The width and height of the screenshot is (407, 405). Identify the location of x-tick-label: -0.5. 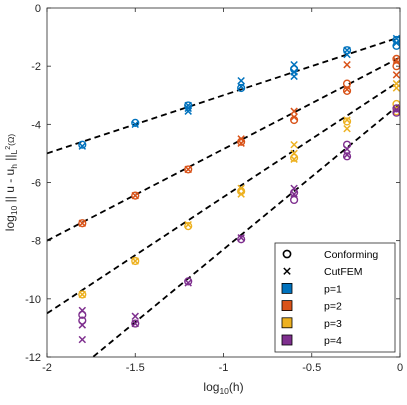
(311, 368).